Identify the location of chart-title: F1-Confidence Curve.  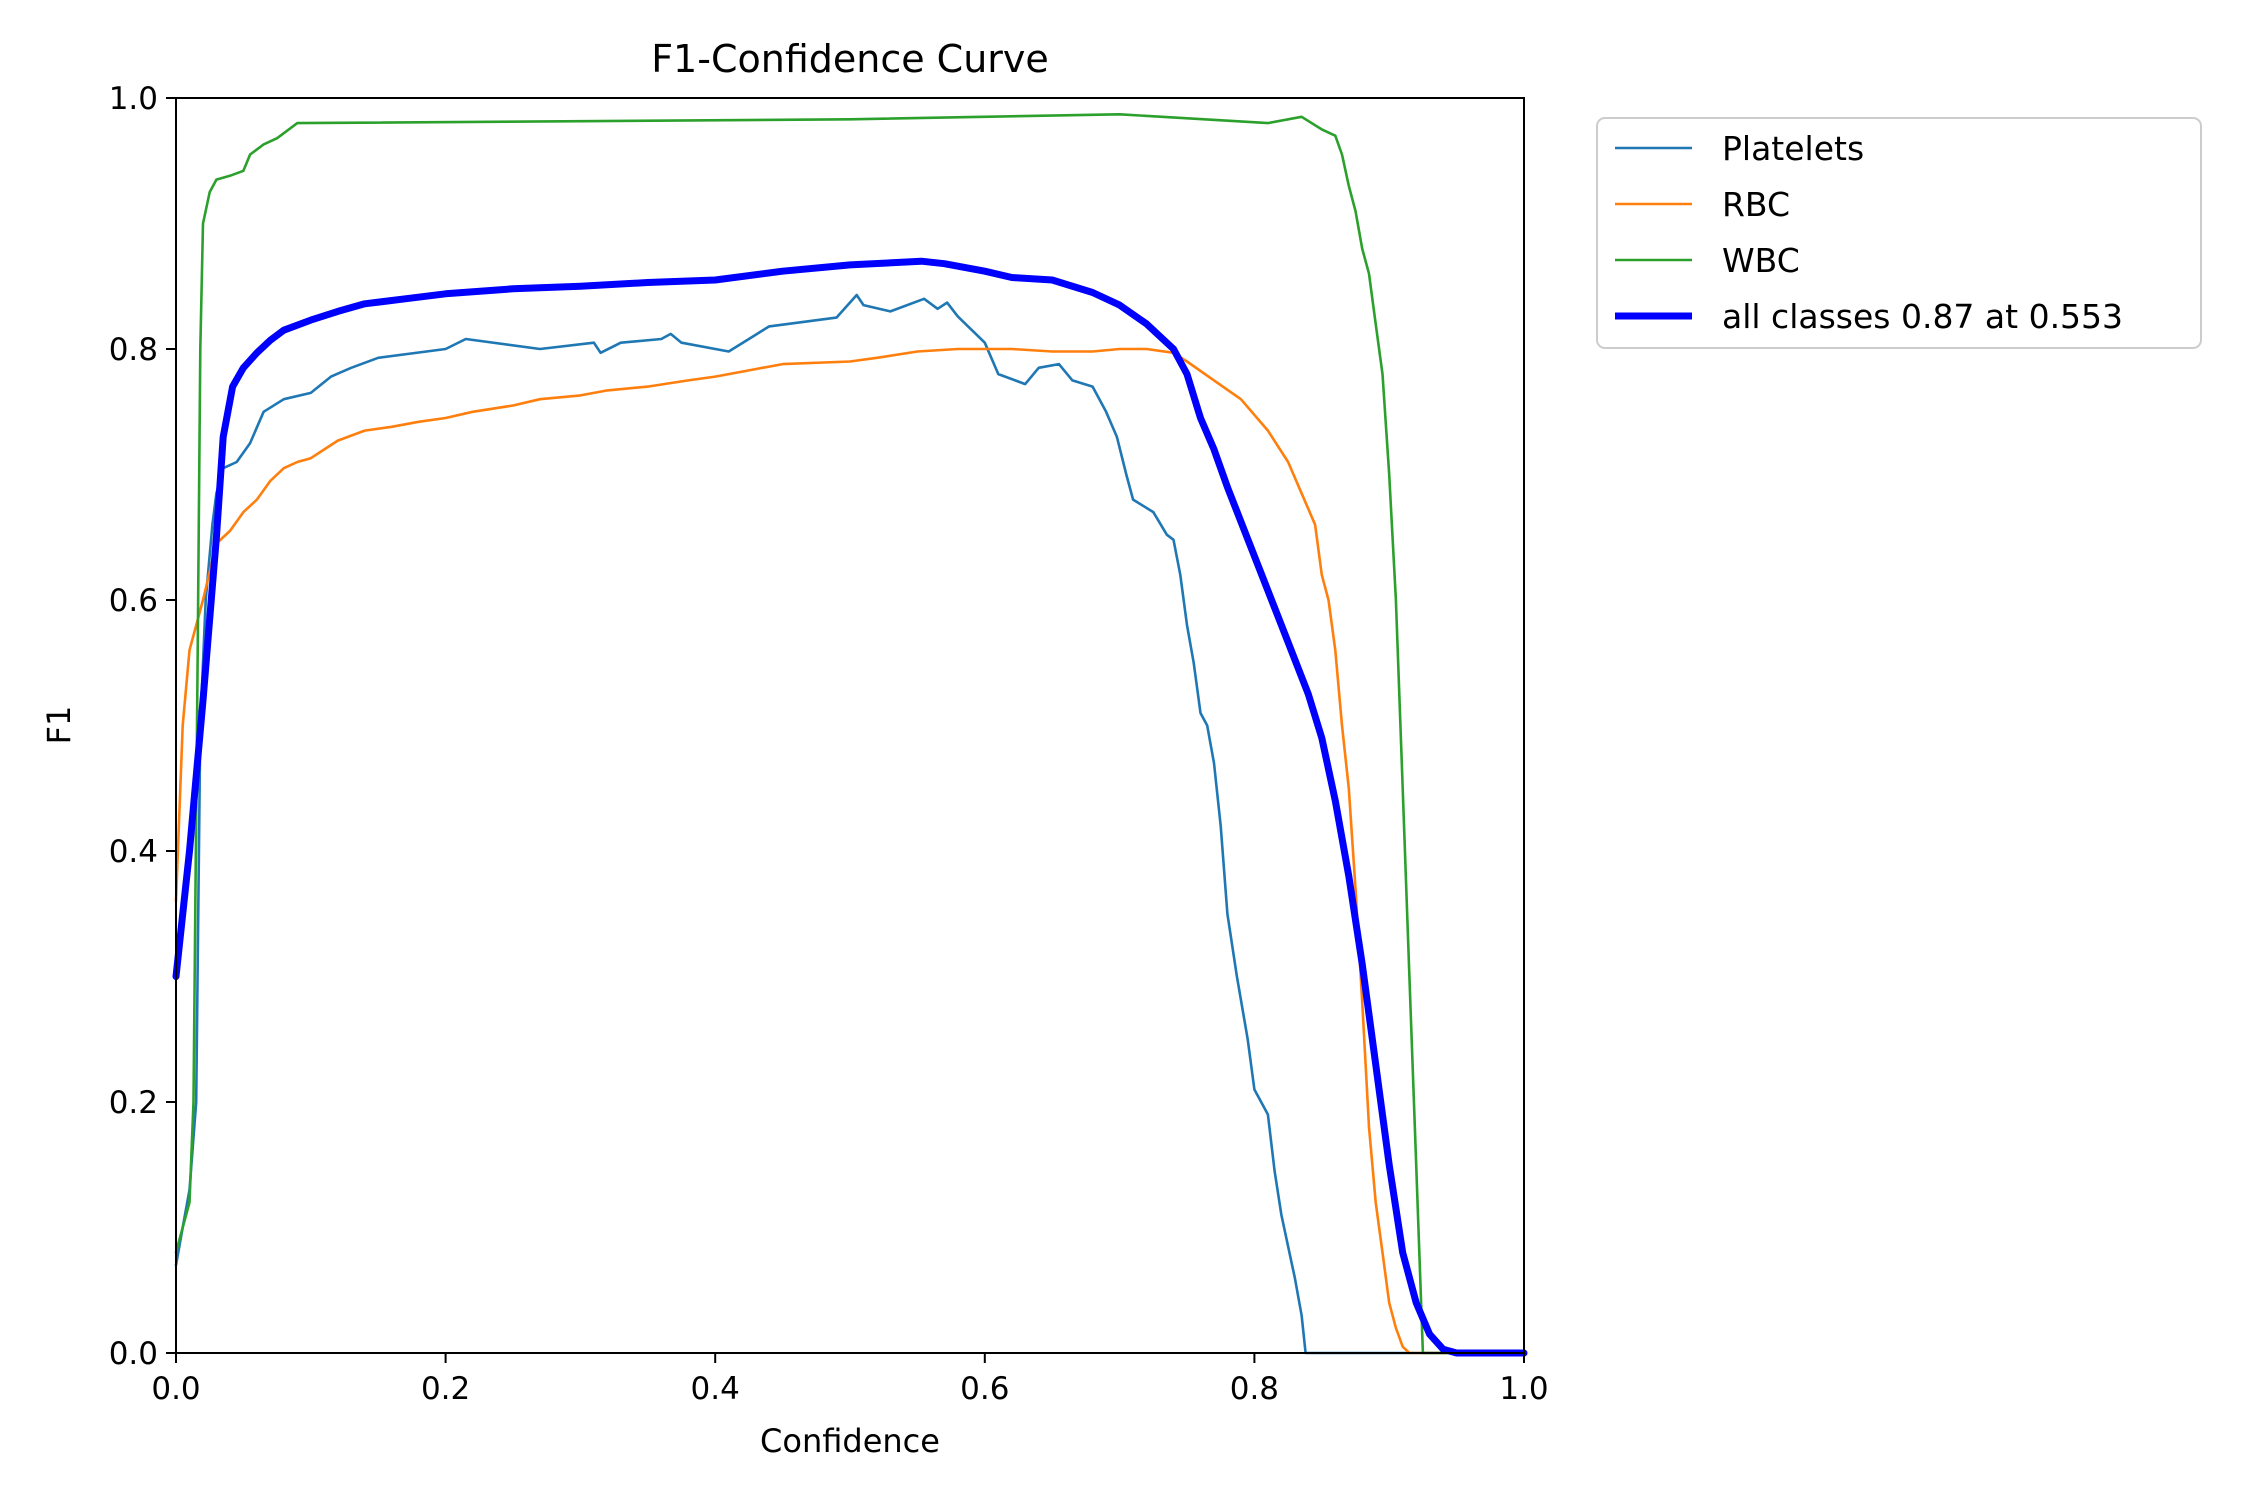
(850, 59).